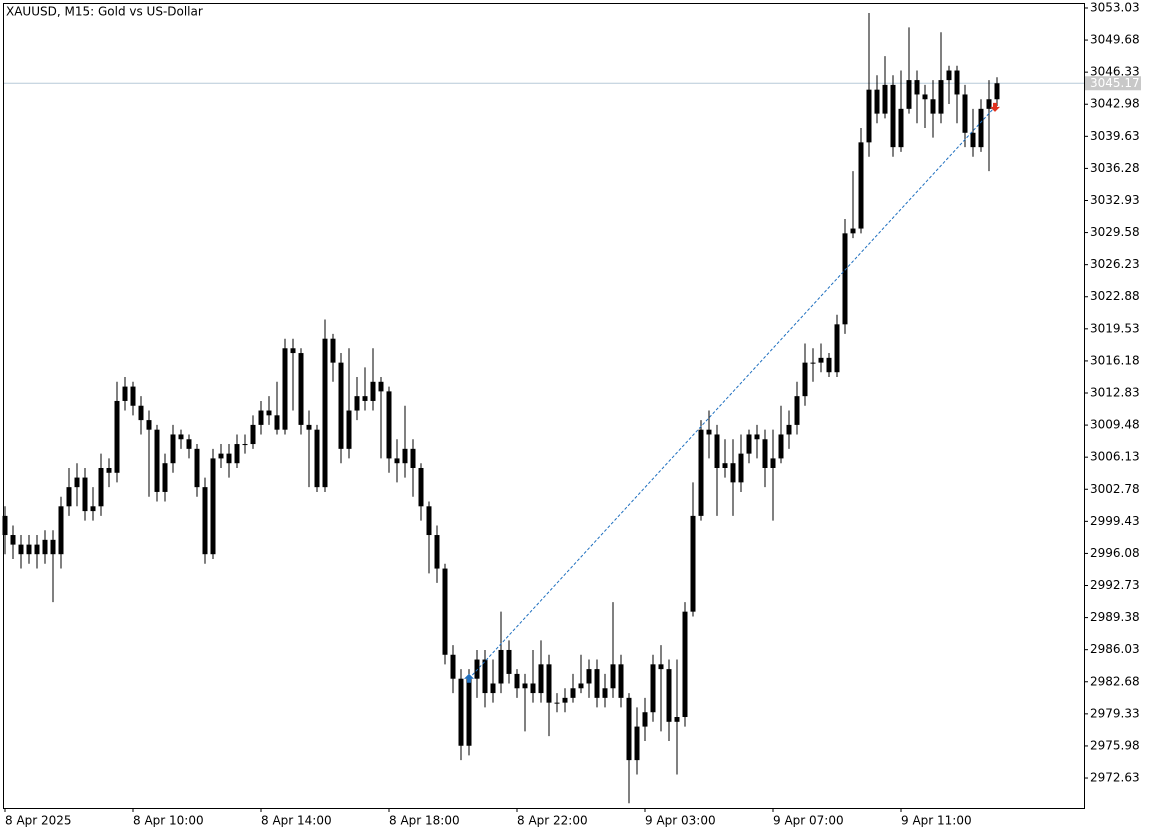 This screenshot has height=833, width=1154. What do you see at coordinates (1113, 83) in the screenshot?
I see `current-price-box` at bounding box center [1113, 83].